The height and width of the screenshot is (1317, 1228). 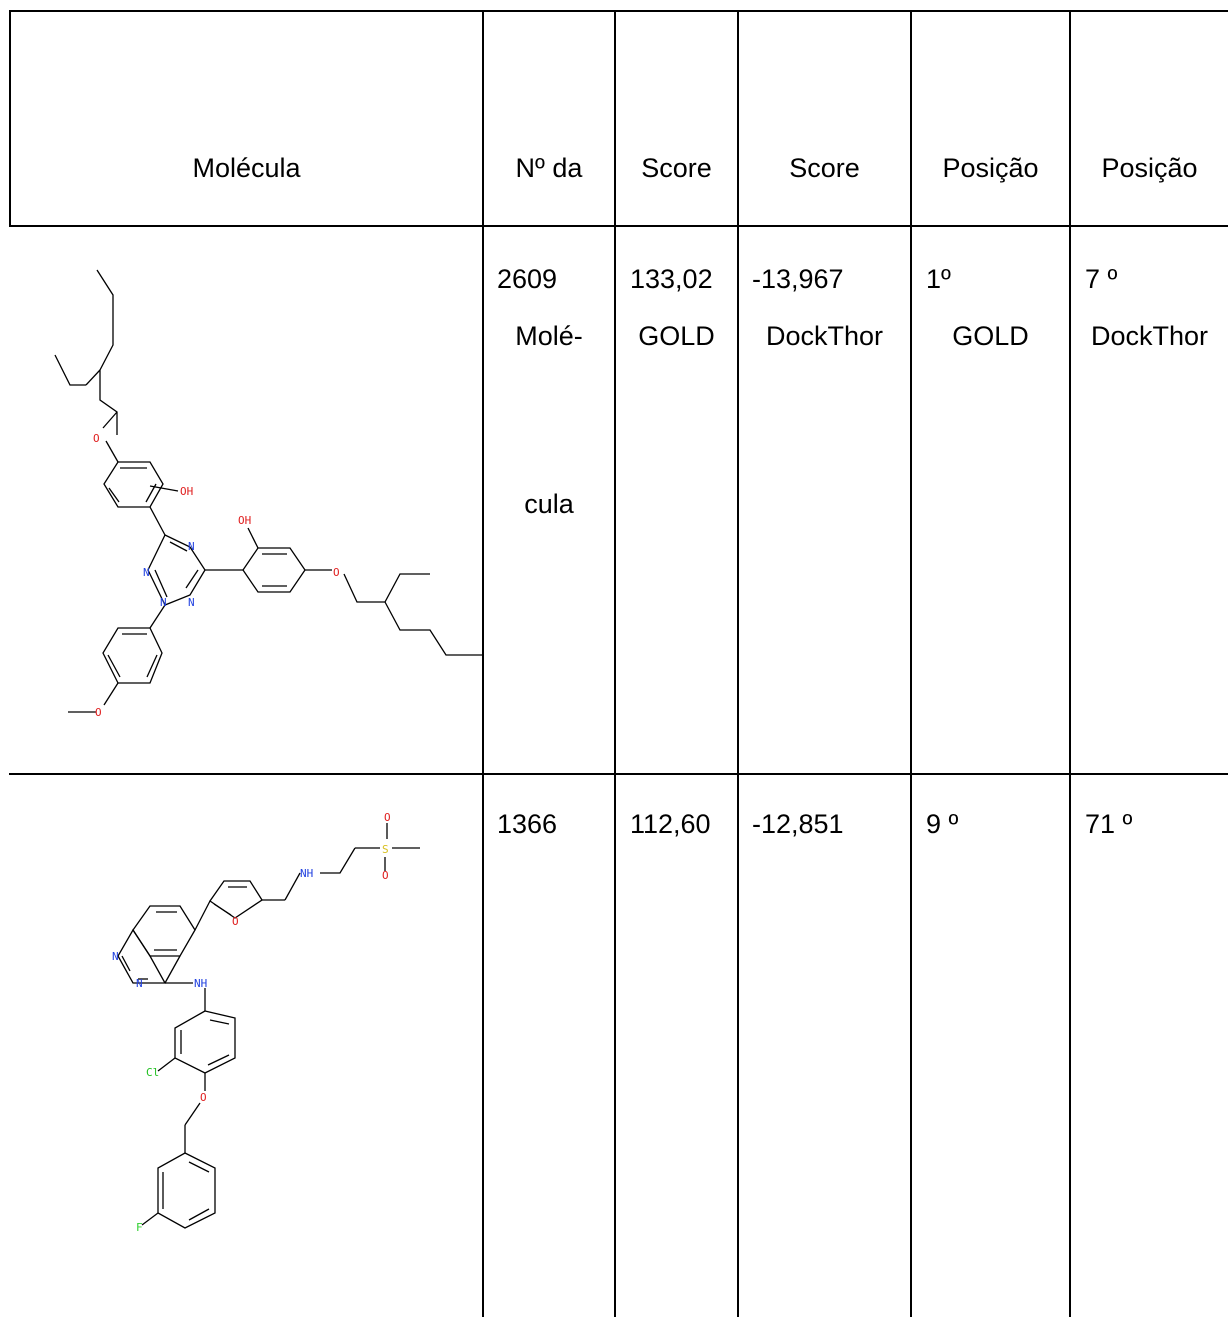 What do you see at coordinates (1109, 824) in the screenshot?
I see `row2-pos-dockthor: 71 º` at bounding box center [1109, 824].